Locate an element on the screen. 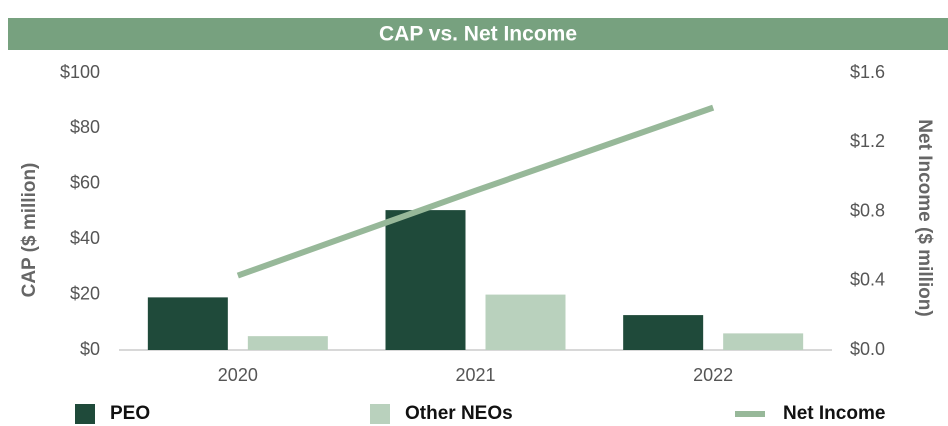 The image size is (948, 426). legend-label: Other NEOs is located at coordinates (459, 413).